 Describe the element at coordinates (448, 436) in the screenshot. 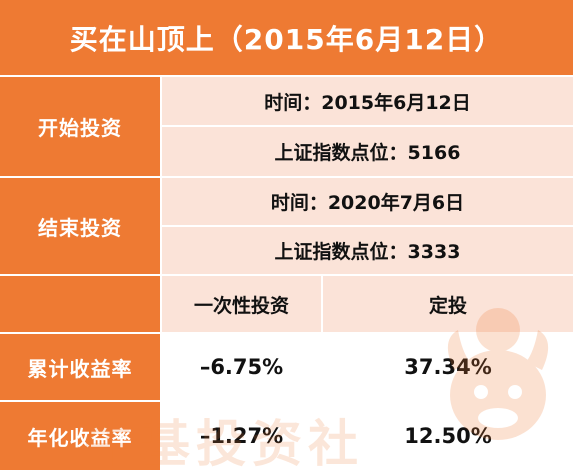

I see `annualized-return-dca: 12.50%` at that location.